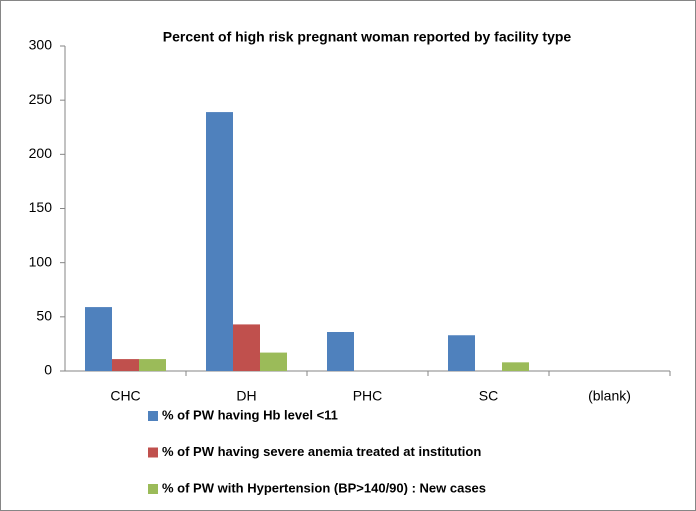  What do you see at coordinates (488, 396) in the screenshot?
I see `x-tick-label: SC` at bounding box center [488, 396].